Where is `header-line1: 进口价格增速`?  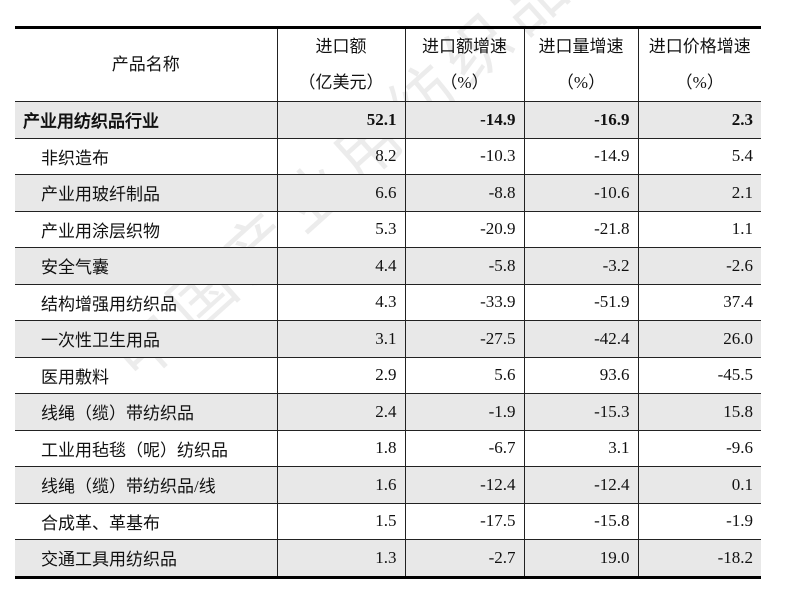
header-line1: 进口价格增速 is located at coordinates (699, 46).